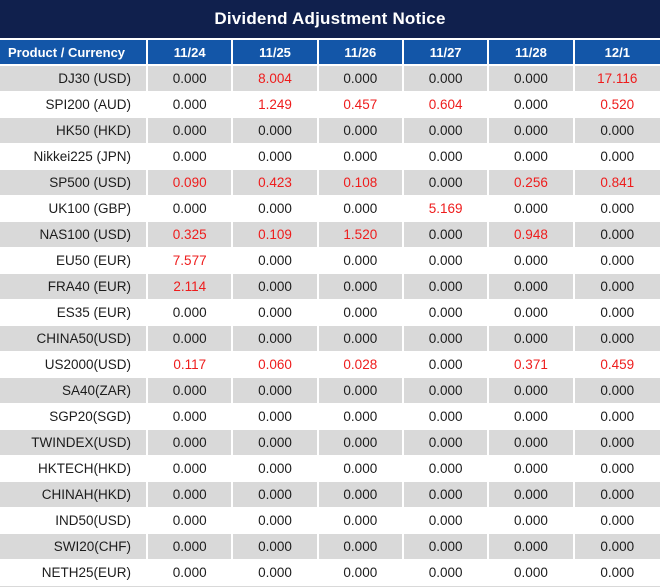 This screenshot has height=587, width=660. I want to click on product-cell: SP500 (USD), so click(74, 183).